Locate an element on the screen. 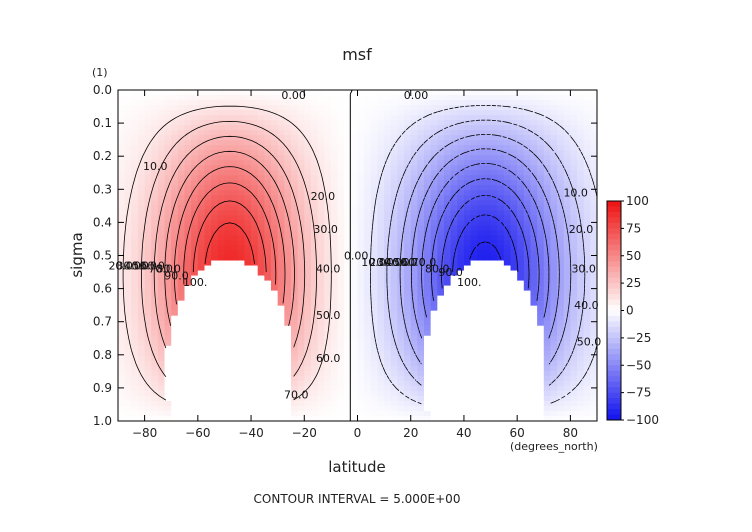 The height and width of the screenshot is (532, 752). y-tick-label: 1.0 is located at coordinates (102, 421).